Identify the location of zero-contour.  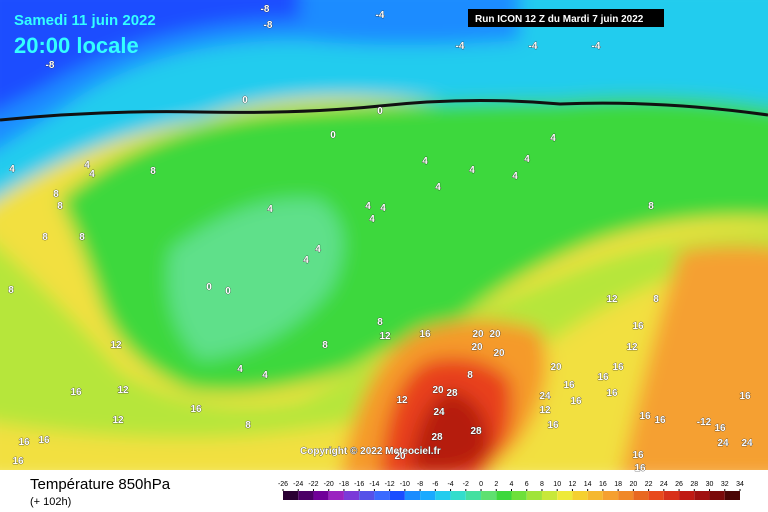
(384, 110).